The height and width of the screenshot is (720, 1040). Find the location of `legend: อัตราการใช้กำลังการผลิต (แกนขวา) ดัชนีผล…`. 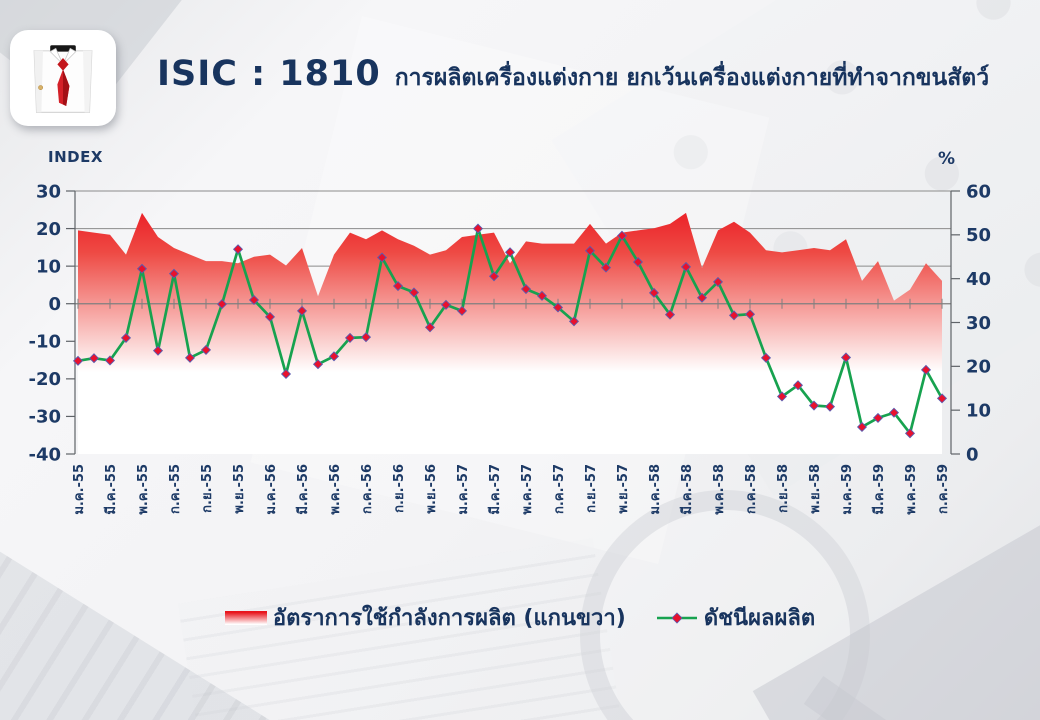

legend: อัตราการใช้กำลังการผลิต (แกนขวา) ดัชนีผล… is located at coordinates (520, 617).